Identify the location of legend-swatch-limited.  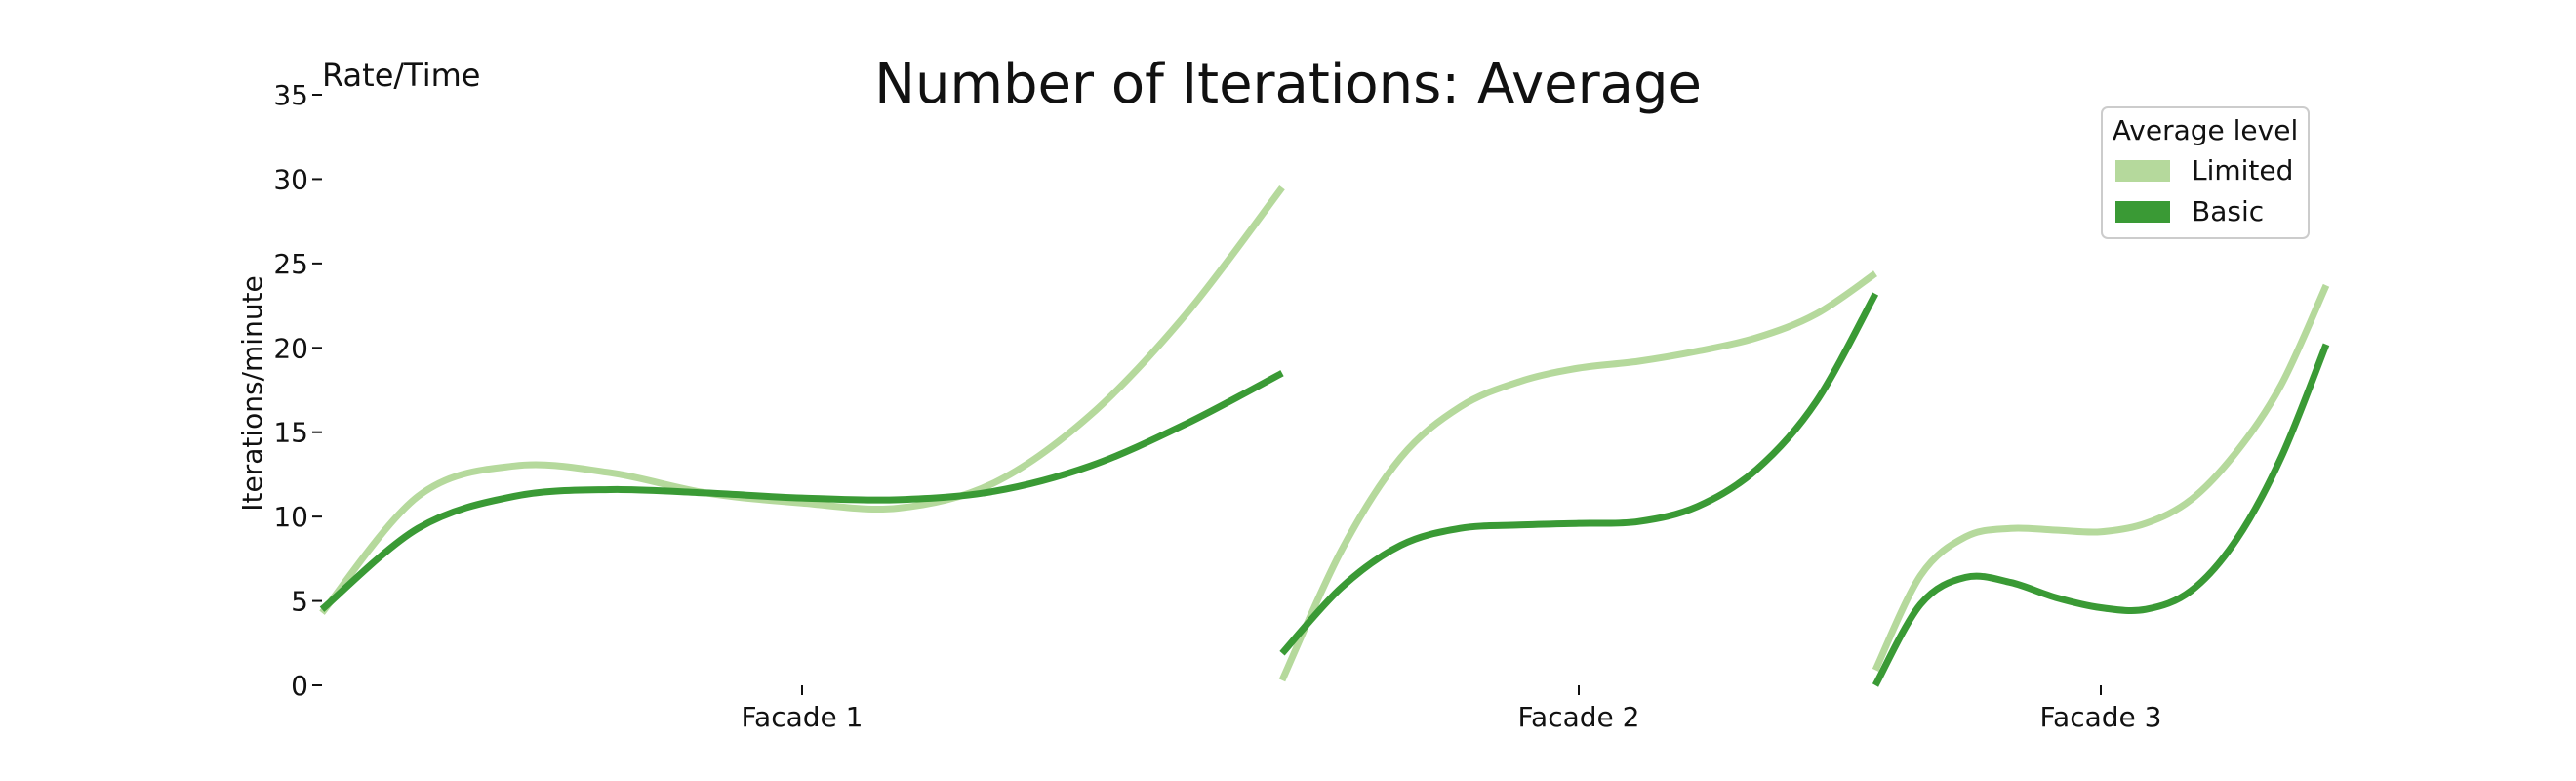
(2142, 171).